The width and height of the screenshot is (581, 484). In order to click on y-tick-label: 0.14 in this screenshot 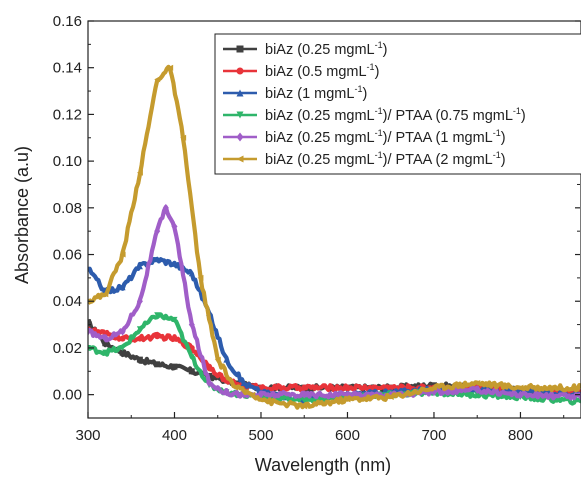, I will do `click(67, 68)`.